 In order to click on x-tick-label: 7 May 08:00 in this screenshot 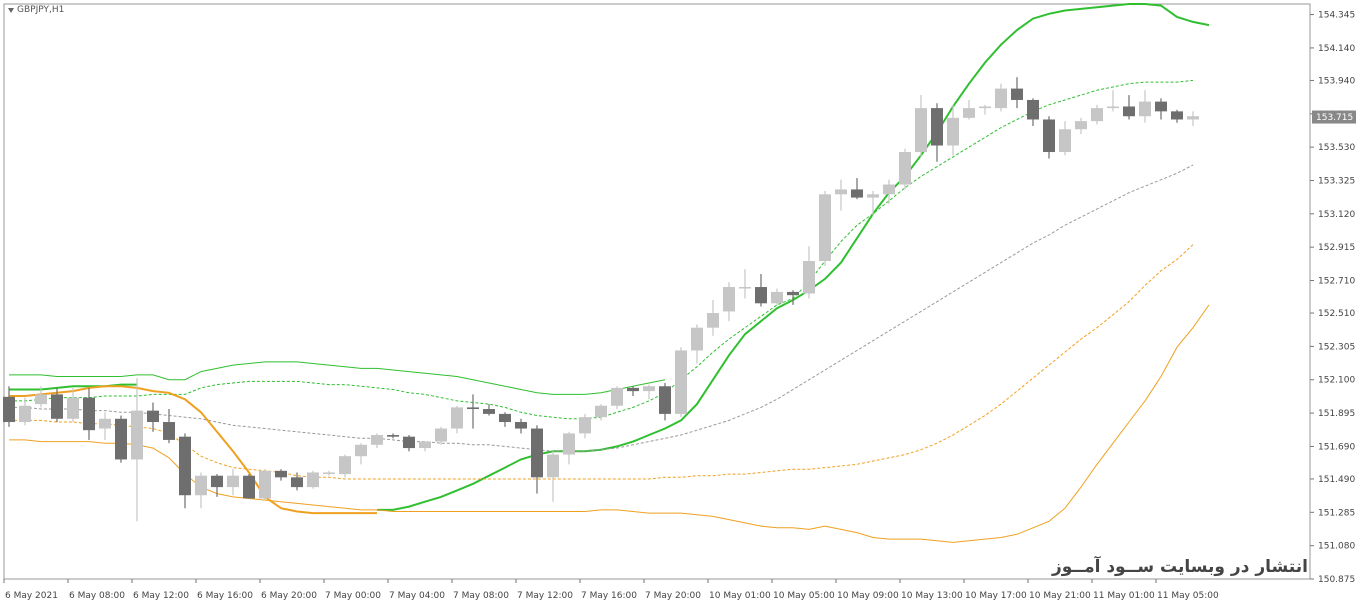, I will do `click(481, 596)`.